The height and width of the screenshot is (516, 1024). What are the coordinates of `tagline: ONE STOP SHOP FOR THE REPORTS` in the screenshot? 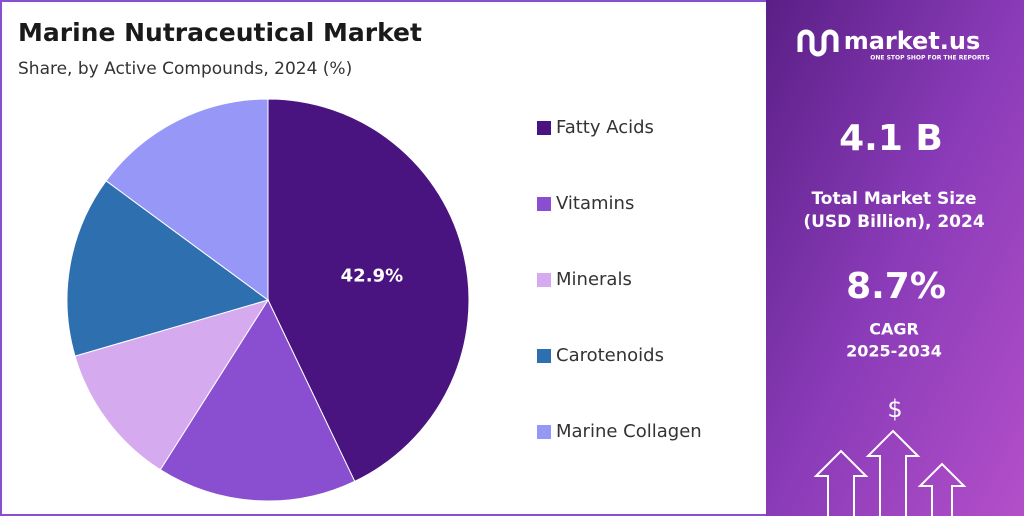 It's located at (929, 58).